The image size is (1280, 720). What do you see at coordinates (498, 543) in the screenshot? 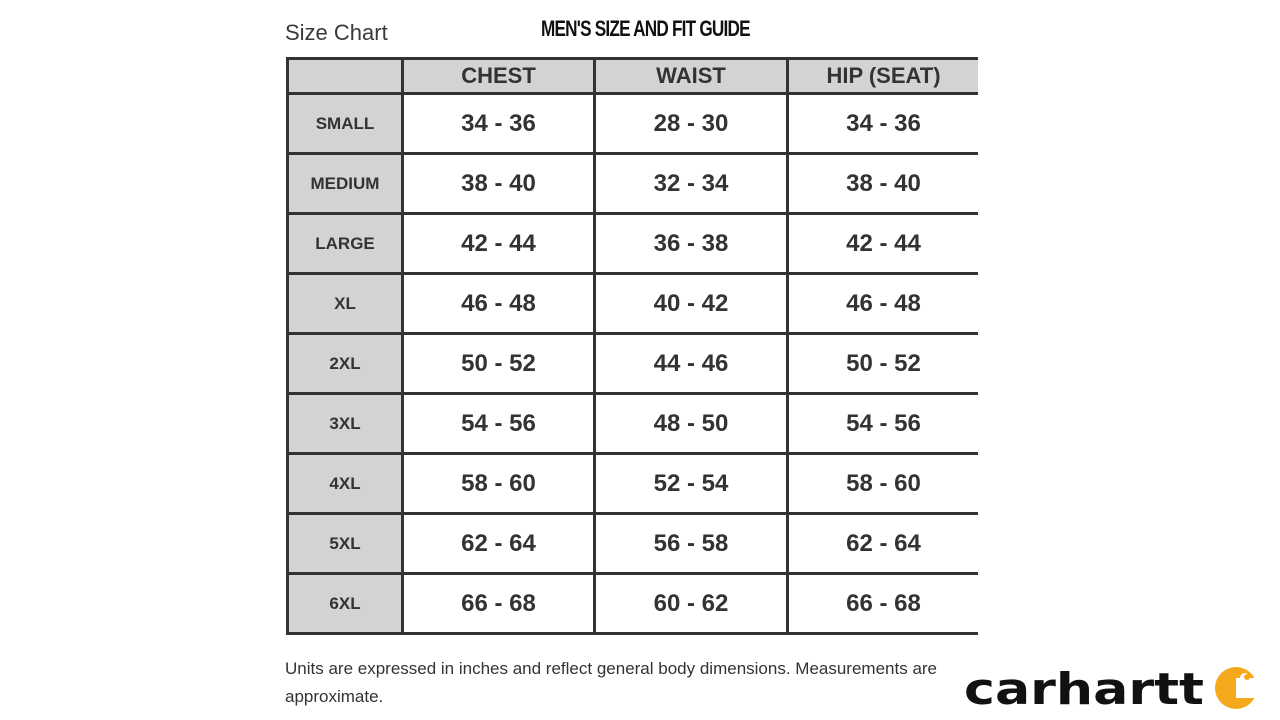
I see `chest-cell: 62 - 64` at bounding box center [498, 543].